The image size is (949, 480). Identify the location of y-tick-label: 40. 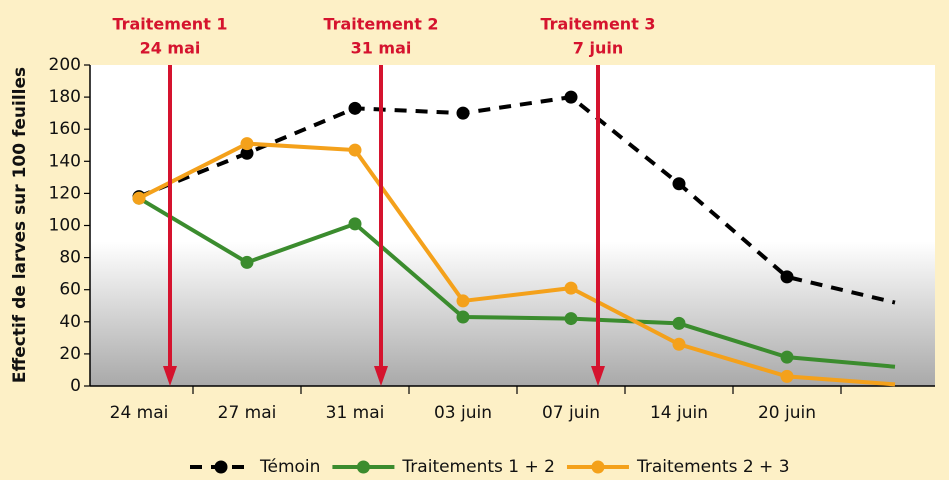
(70, 322).